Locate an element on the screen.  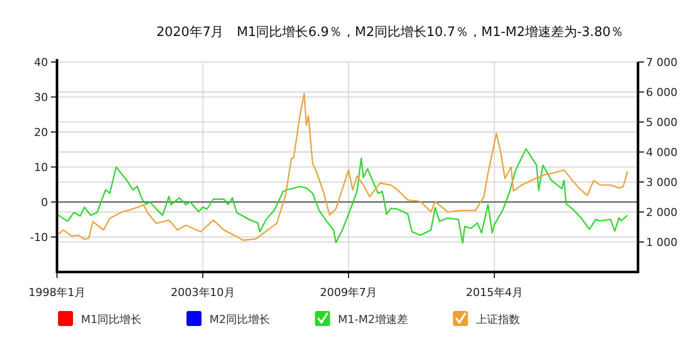
legend-label: M1-M2增速差 is located at coordinates (373, 319).